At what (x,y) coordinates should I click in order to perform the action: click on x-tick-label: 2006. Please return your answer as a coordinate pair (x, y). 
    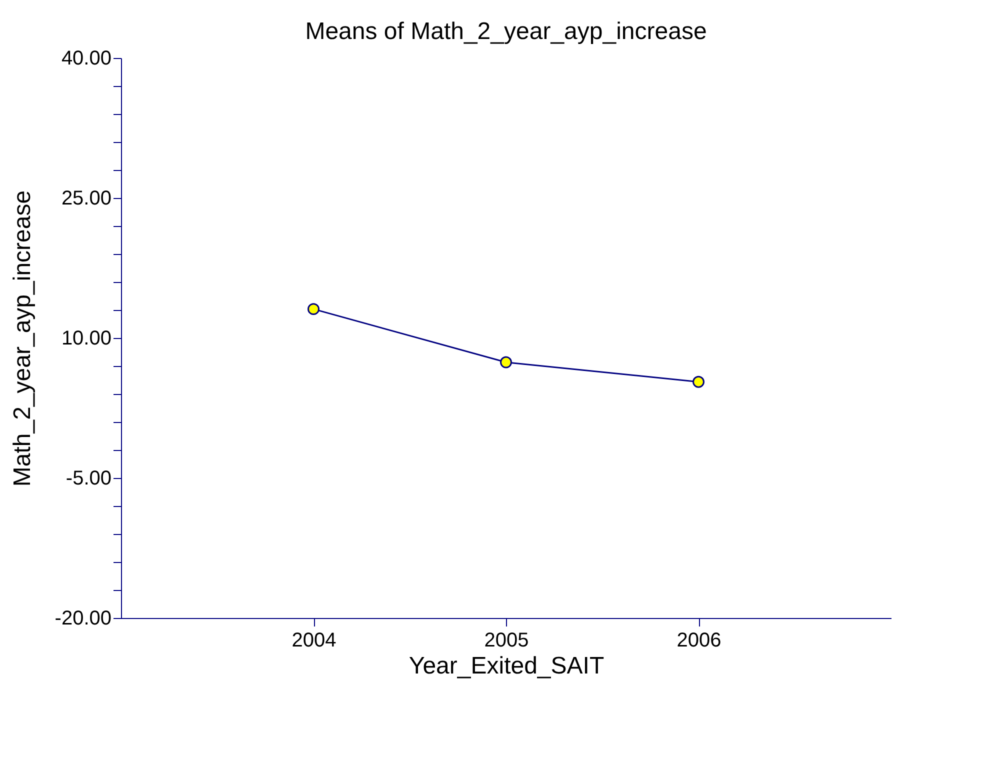
    Looking at the image, I should click on (699, 641).